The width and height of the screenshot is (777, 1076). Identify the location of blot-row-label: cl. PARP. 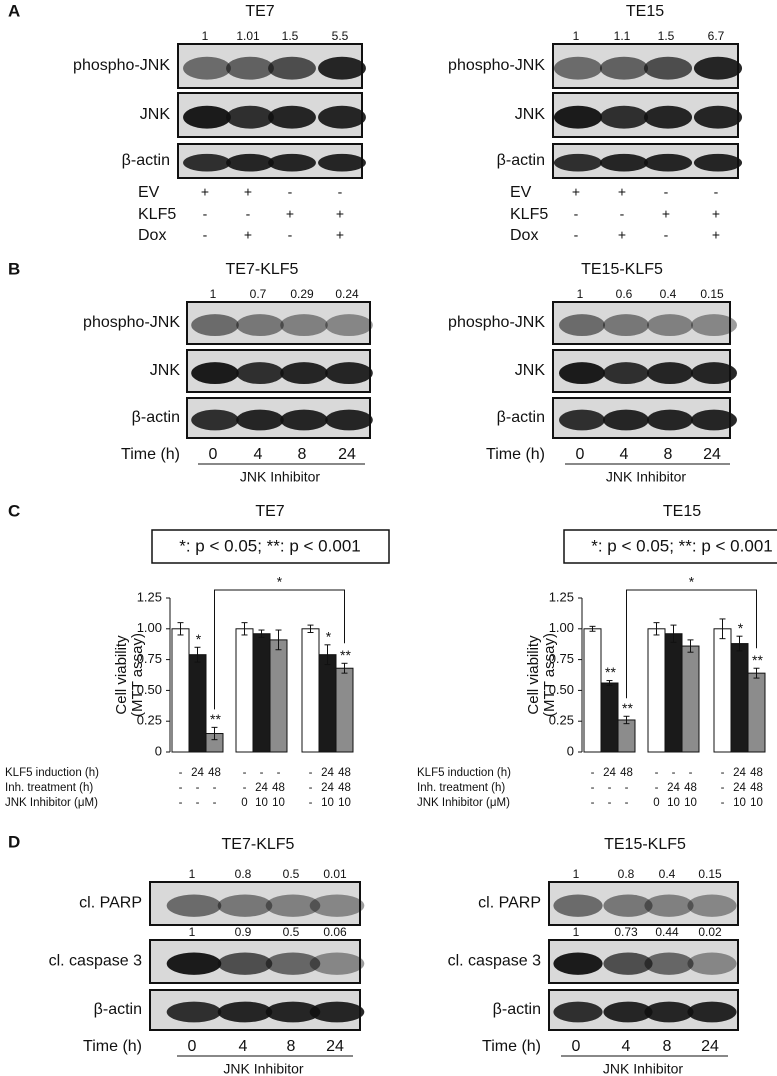
(110, 903).